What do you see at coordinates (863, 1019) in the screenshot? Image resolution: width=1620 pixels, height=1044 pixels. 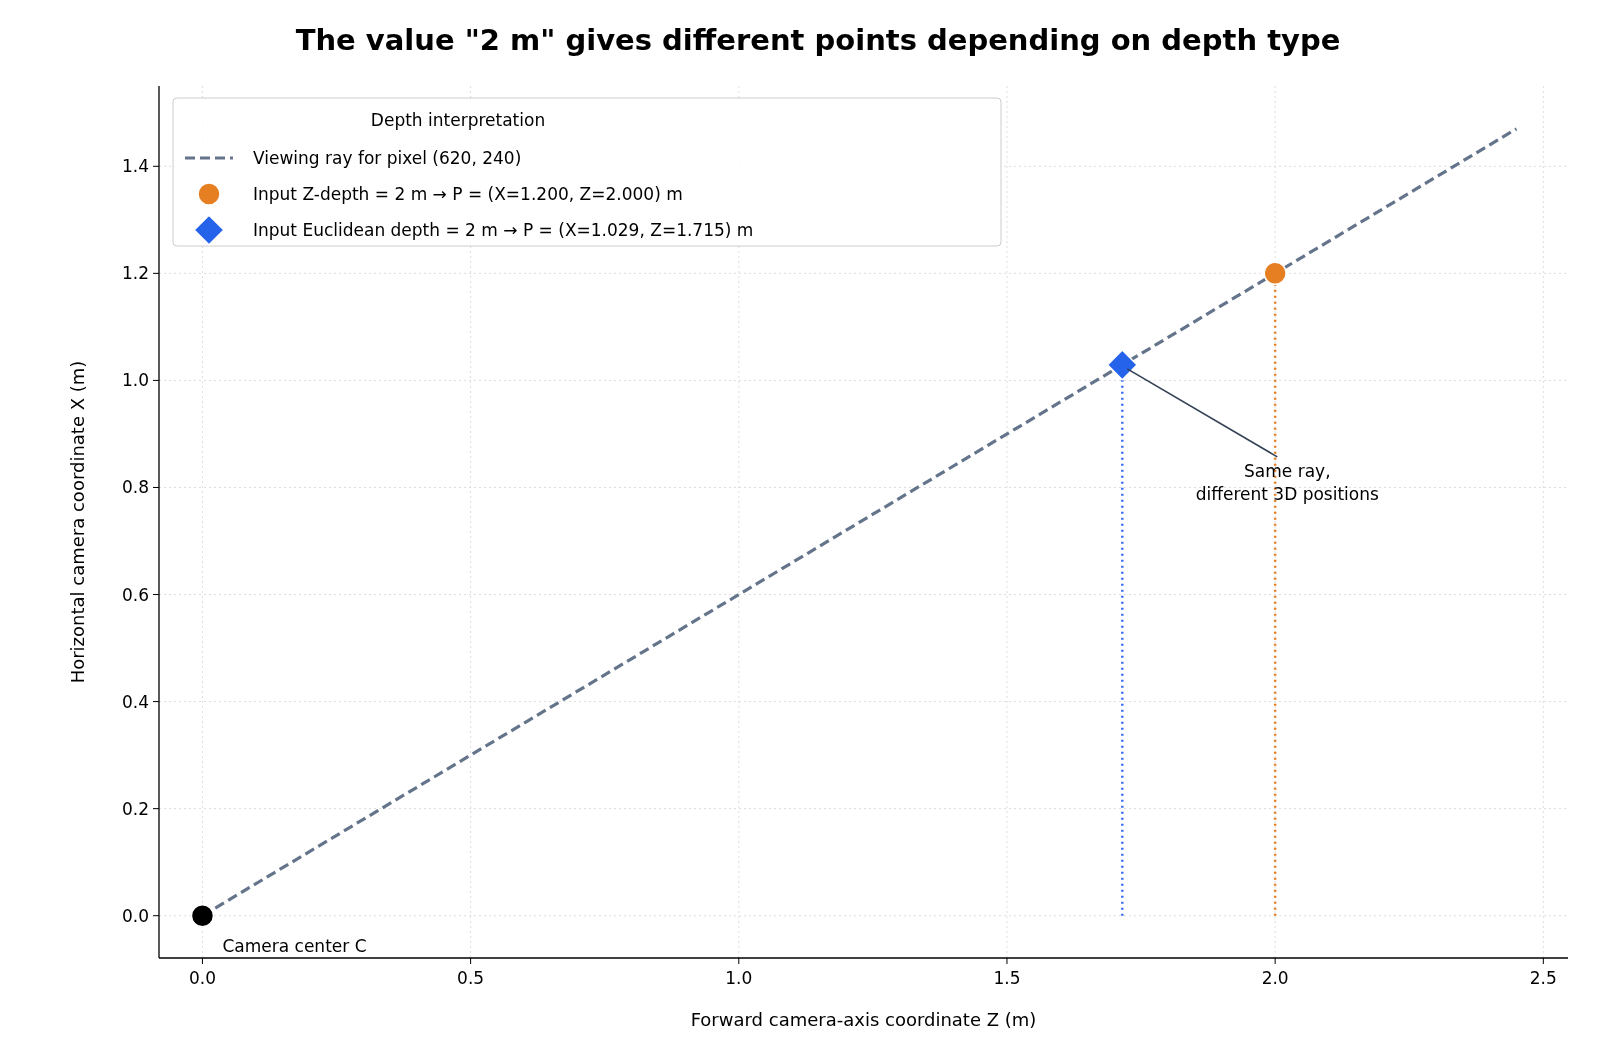 I see `x-axis-title: Forward camera-axis coordinate Z (m)` at bounding box center [863, 1019].